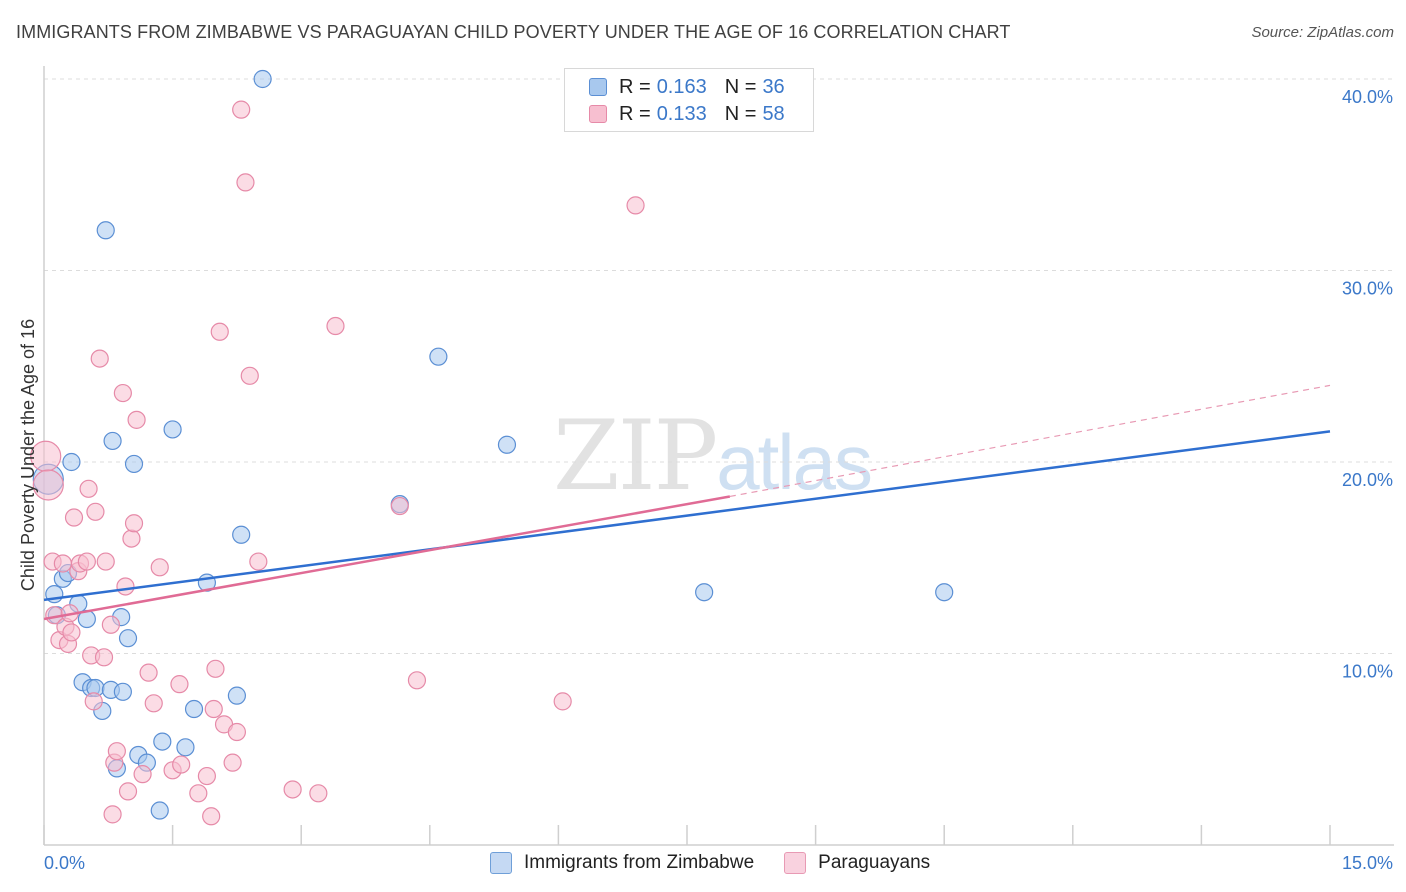 The image size is (1406, 892). Describe the element at coordinates (635, 456) in the screenshot. I see `watermark-zip: ZIP` at that location.